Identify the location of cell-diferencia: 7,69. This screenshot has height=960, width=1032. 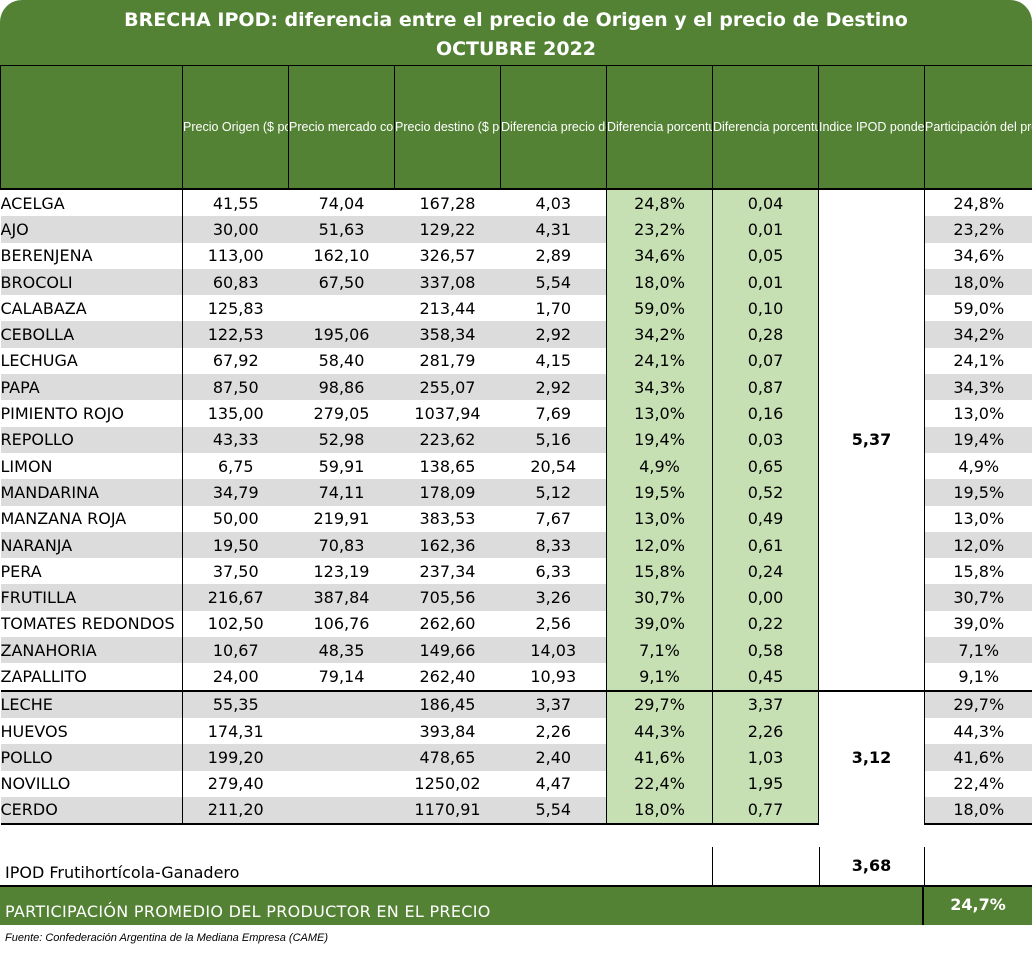
(553, 414).